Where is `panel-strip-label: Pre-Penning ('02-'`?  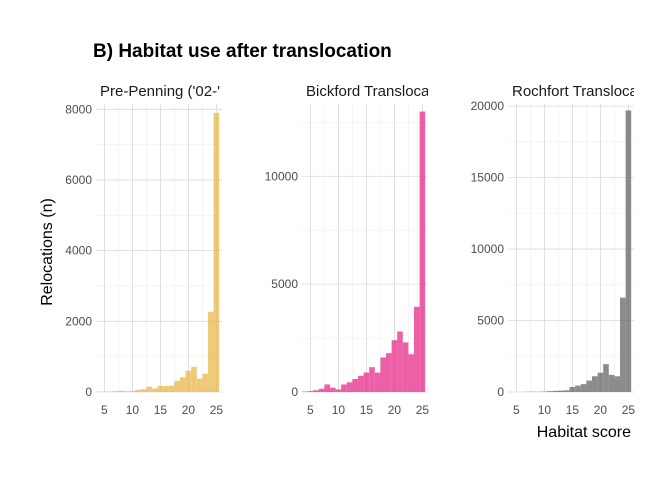
panel-strip-label: Pre-Penning ('02-' is located at coordinates (160, 91).